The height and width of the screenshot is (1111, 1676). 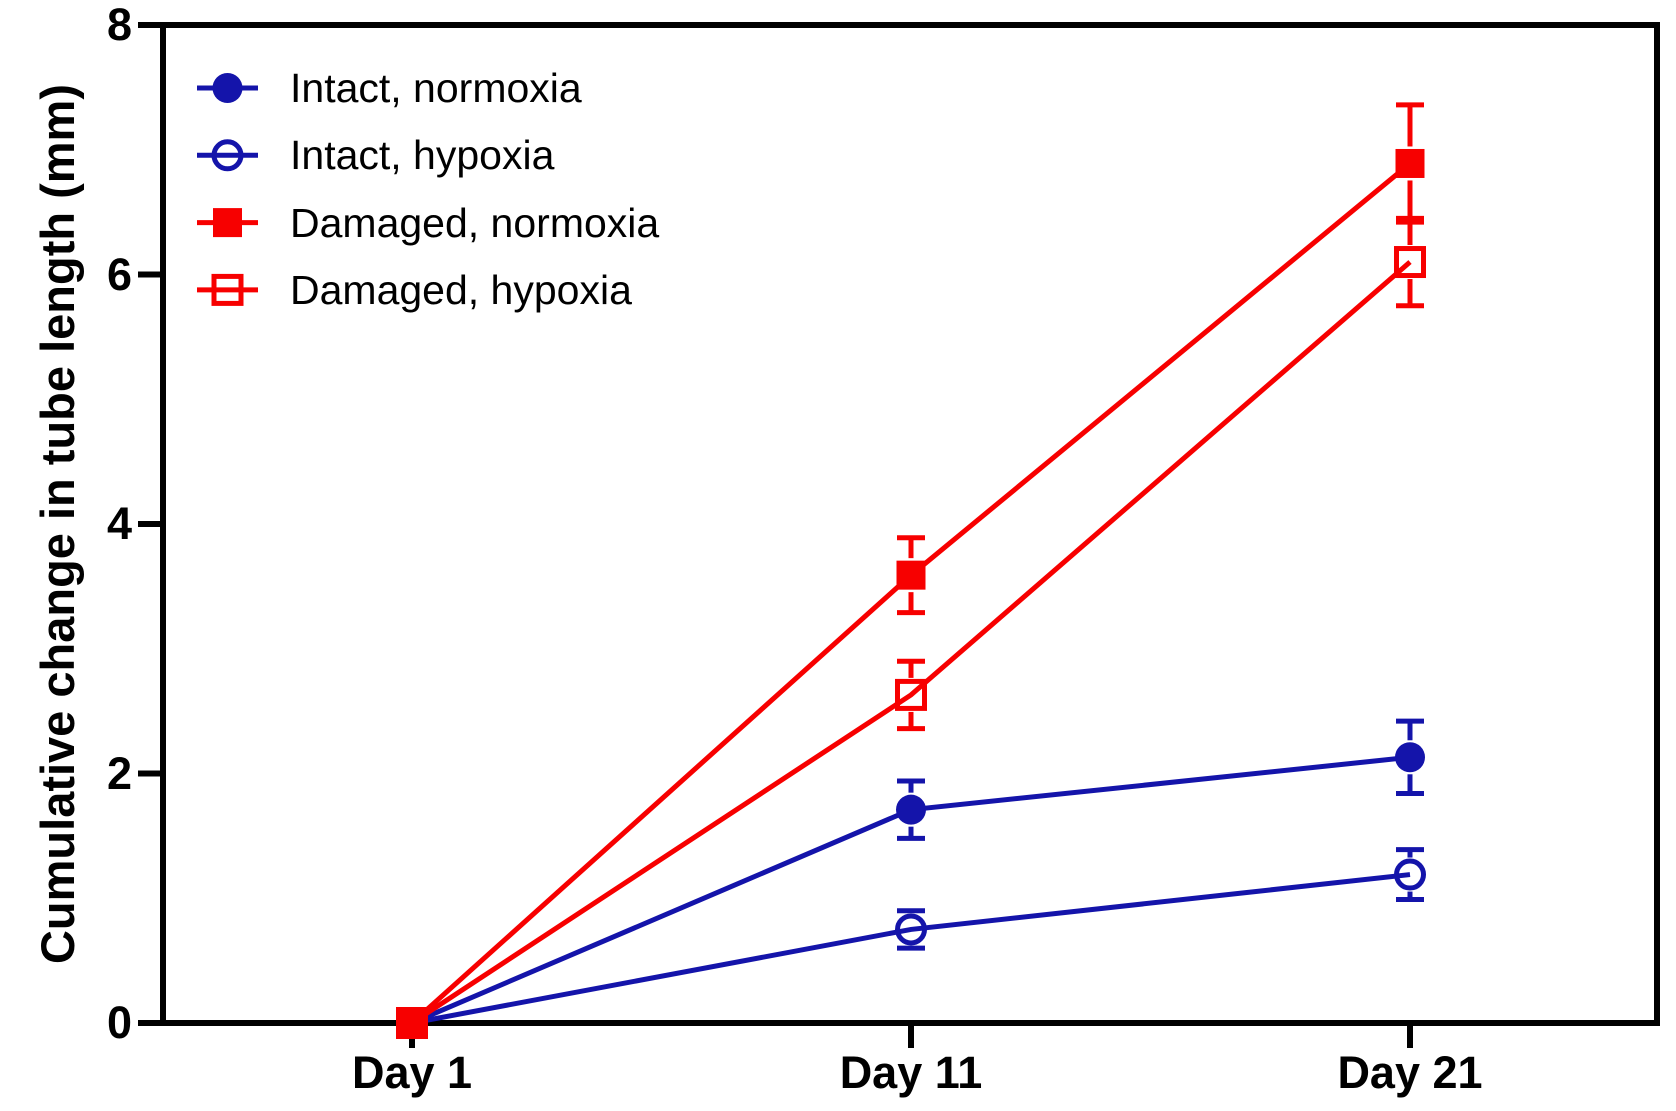 What do you see at coordinates (227, 223) in the screenshot?
I see `legend-marker-square-filled` at bounding box center [227, 223].